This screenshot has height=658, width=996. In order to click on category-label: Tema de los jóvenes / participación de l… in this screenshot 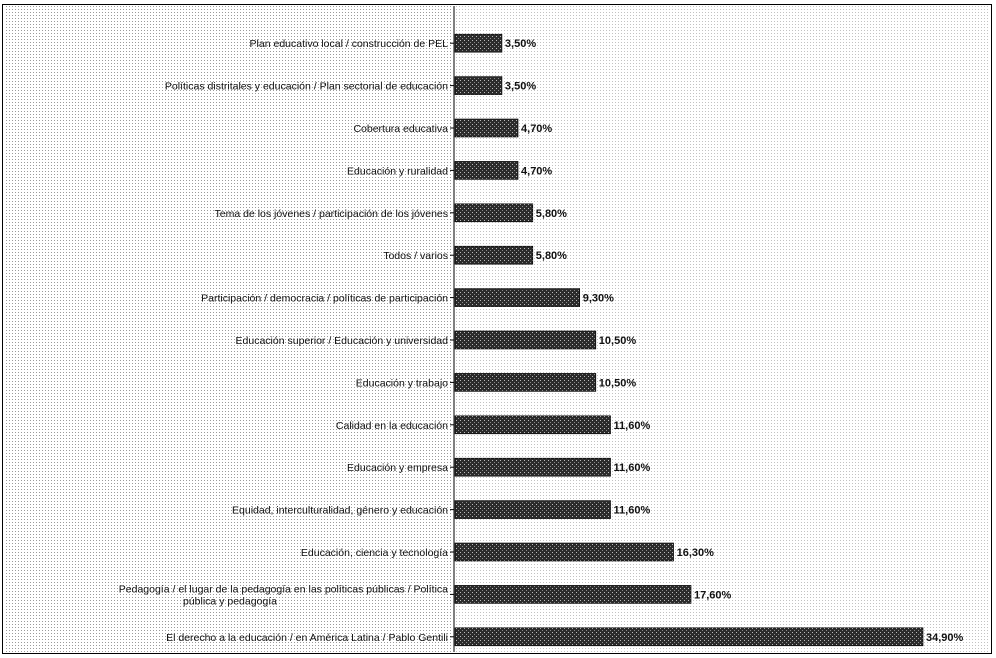, I will do `click(331, 214)`.